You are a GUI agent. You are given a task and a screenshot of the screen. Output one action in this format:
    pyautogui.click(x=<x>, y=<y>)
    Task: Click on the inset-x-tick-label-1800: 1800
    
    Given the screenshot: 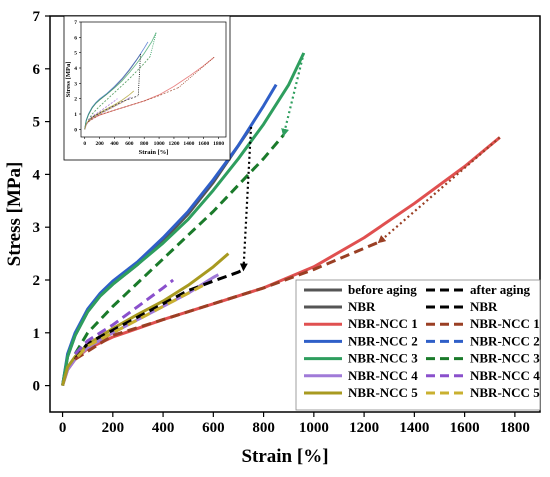 What is the action you would take?
    pyautogui.click(x=218, y=144)
    